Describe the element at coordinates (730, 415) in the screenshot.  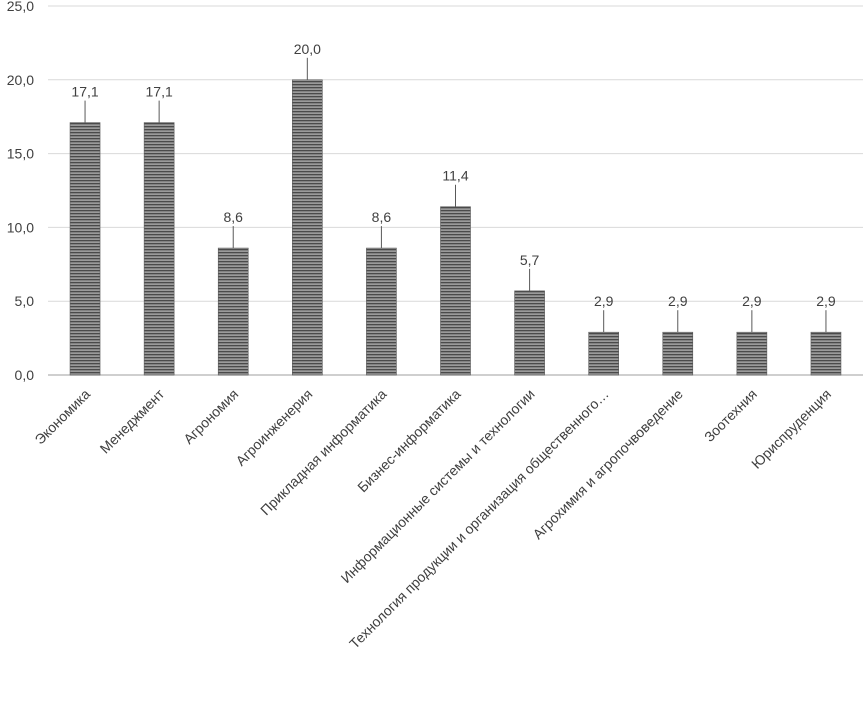
I see `category-label: Зоотехния` at that location.